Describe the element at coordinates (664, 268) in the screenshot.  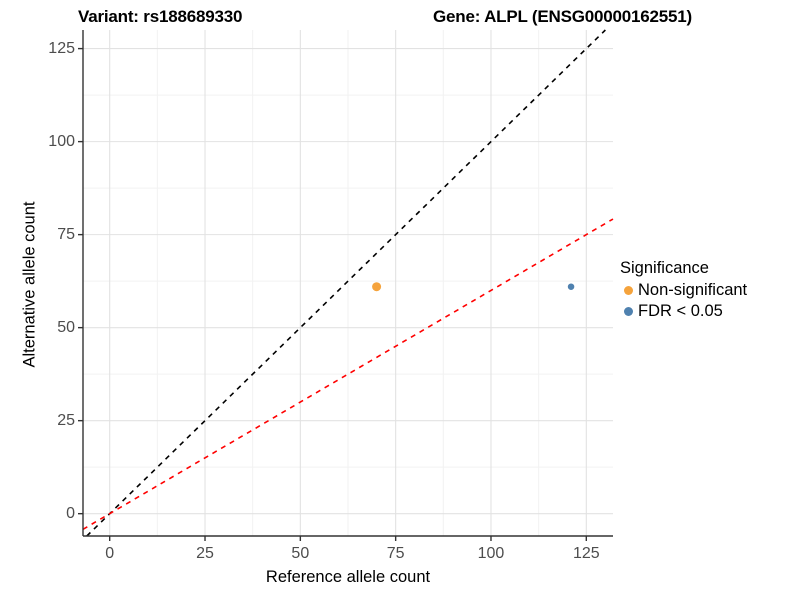
I see `legend-title: Significance` at that location.